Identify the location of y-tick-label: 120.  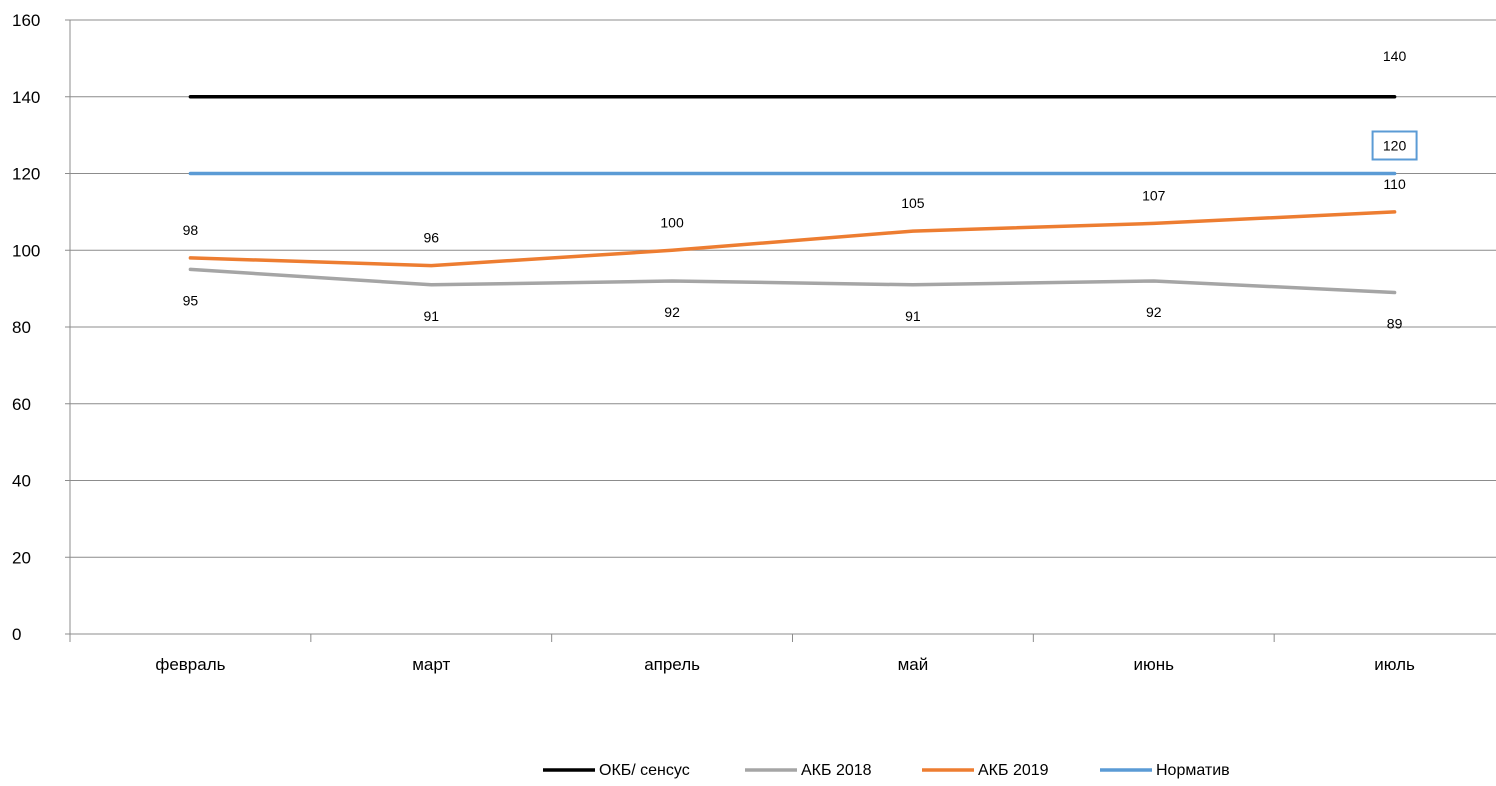
(26, 174).